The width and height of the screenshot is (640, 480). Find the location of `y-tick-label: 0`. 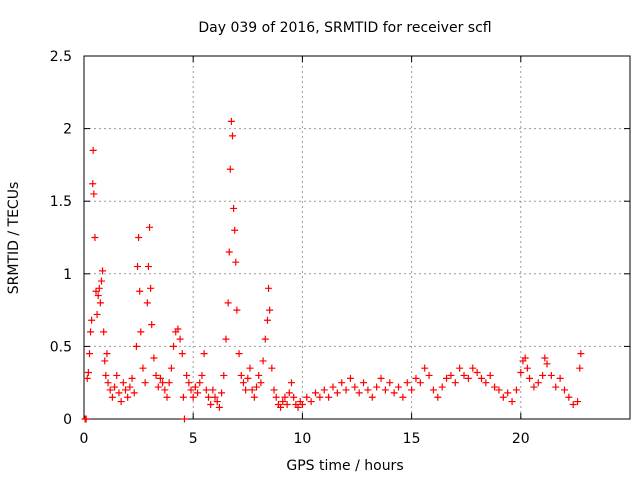

y-tick-label: 0 is located at coordinates (67, 420).